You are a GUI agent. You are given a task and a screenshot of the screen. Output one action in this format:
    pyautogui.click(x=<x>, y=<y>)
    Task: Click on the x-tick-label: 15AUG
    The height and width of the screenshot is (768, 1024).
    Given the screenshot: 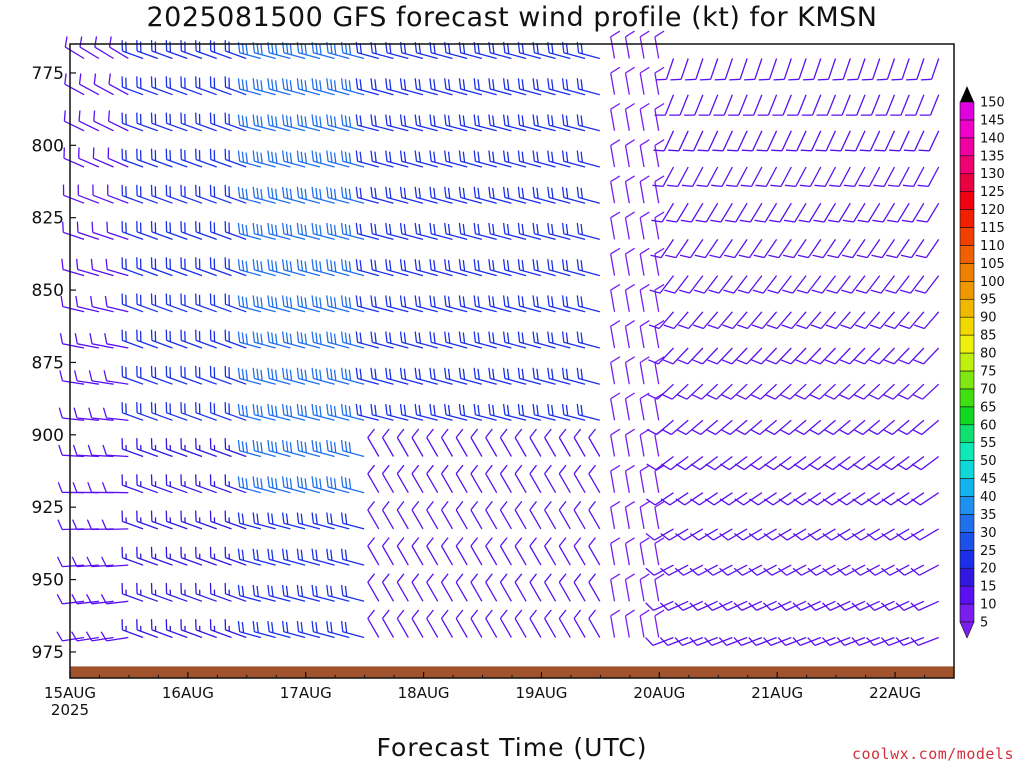 What is the action you would take?
    pyautogui.click(x=70, y=693)
    